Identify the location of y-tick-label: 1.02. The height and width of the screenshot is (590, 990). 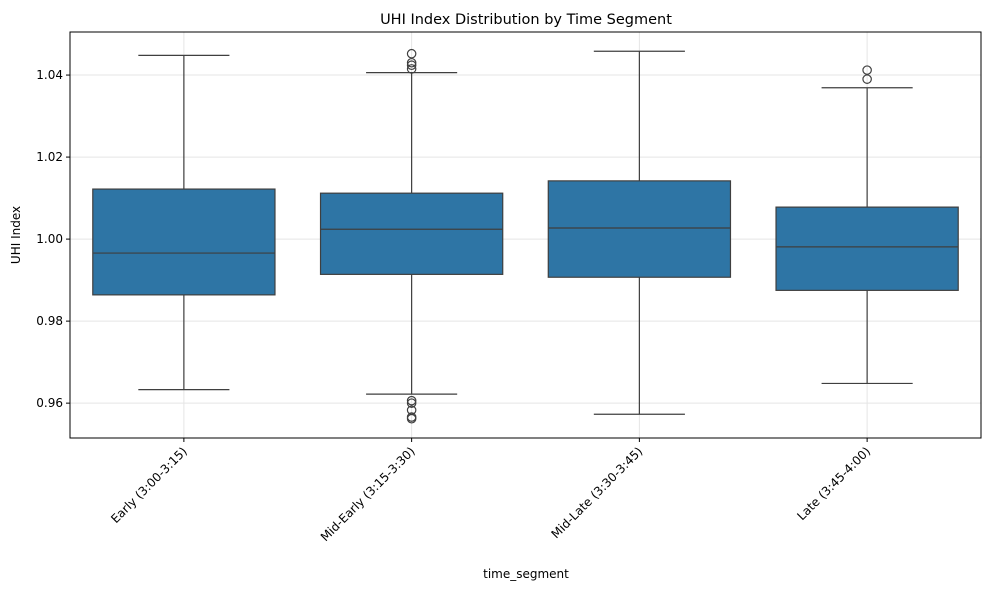
(49, 157).